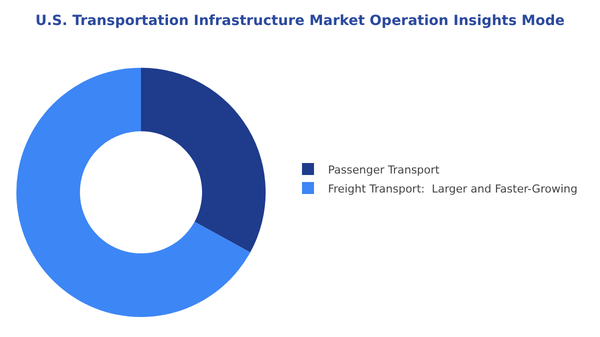  Describe the element at coordinates (203, 160) in the screenshot. I see `donut-slice` at that location.